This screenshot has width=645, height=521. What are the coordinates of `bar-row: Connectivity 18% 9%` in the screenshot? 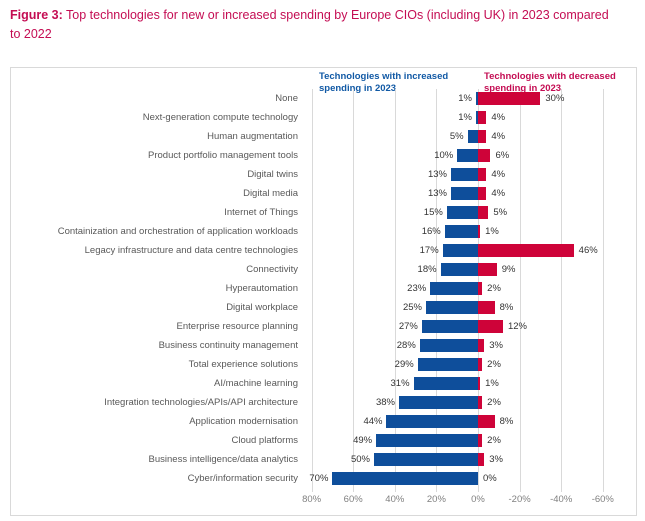 It's located at (324, 269).